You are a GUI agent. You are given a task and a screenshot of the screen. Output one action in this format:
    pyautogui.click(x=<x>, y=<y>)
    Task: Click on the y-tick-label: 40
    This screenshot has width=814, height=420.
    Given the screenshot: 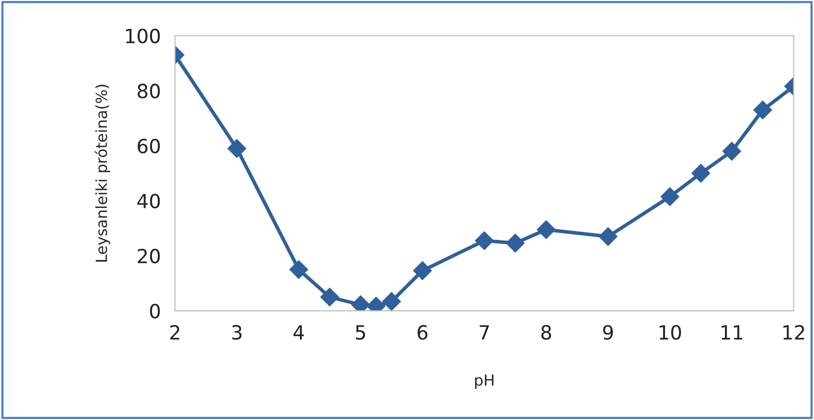 What is the action you would take?
    pyautogui.click(x=148, y=201)
    